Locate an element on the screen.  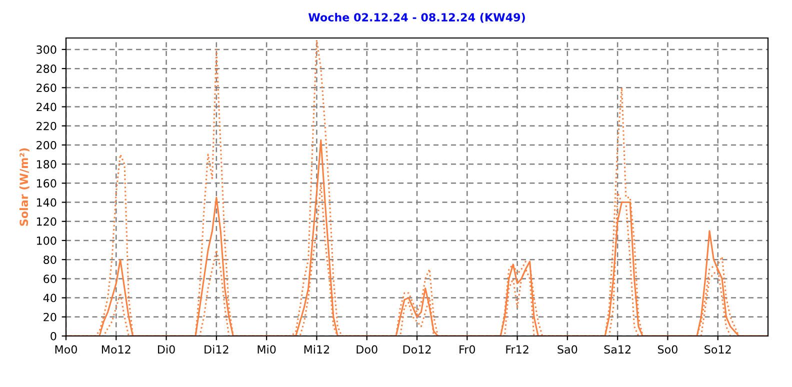
y-tick-label: 280 is located at coordinates (46, 68).